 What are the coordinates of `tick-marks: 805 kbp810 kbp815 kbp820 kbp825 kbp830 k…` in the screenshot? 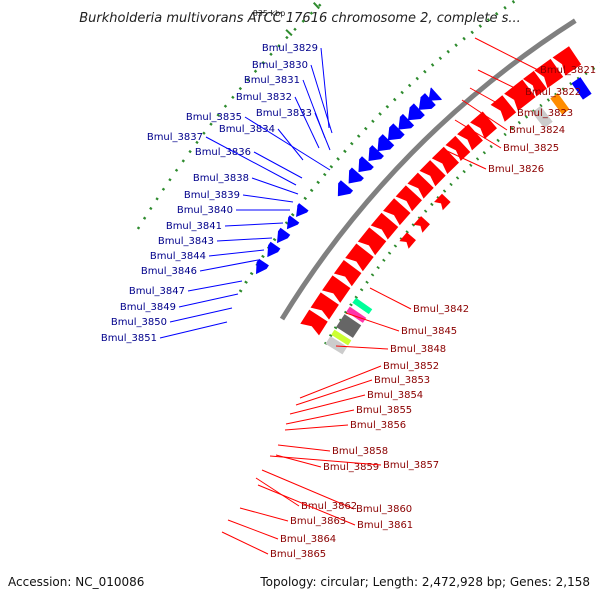 It's located at (286, 19).